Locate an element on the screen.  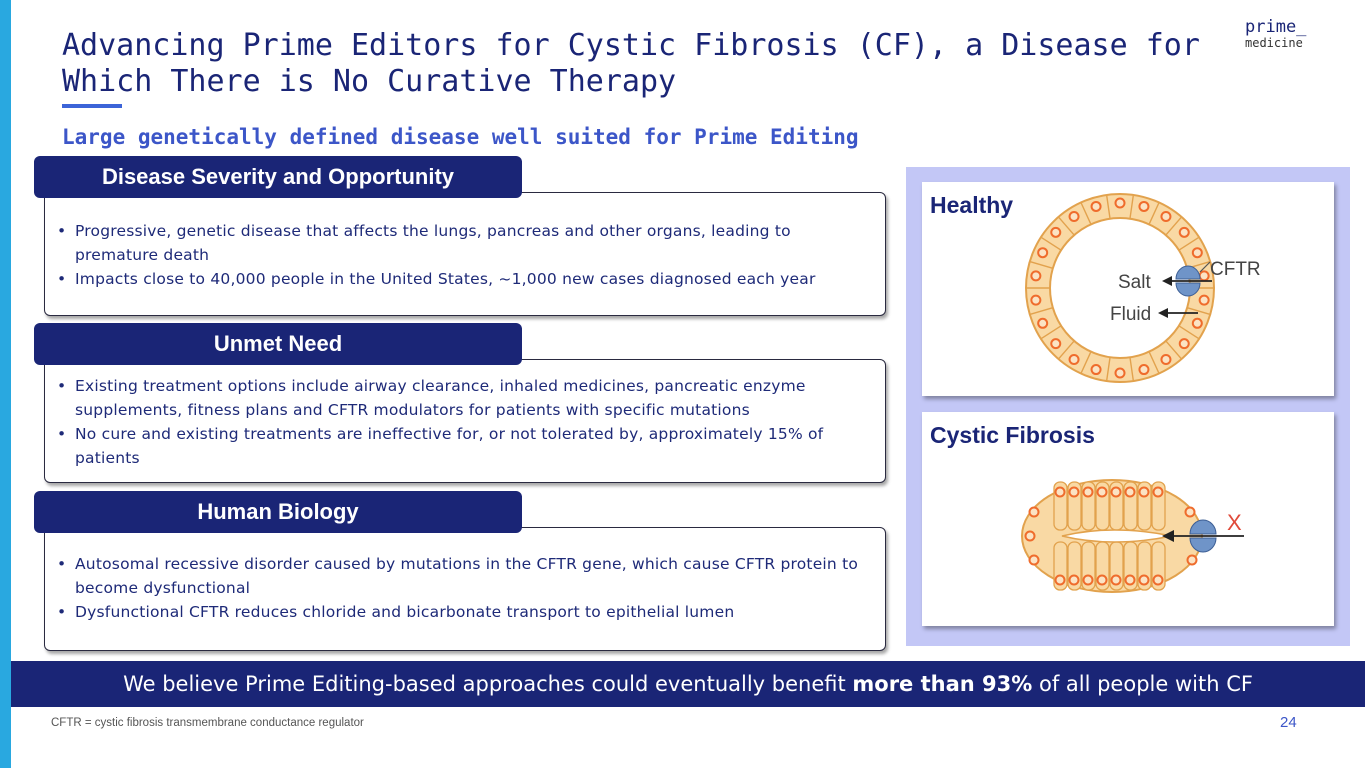
title-underline is located at coordinates (92, 106).